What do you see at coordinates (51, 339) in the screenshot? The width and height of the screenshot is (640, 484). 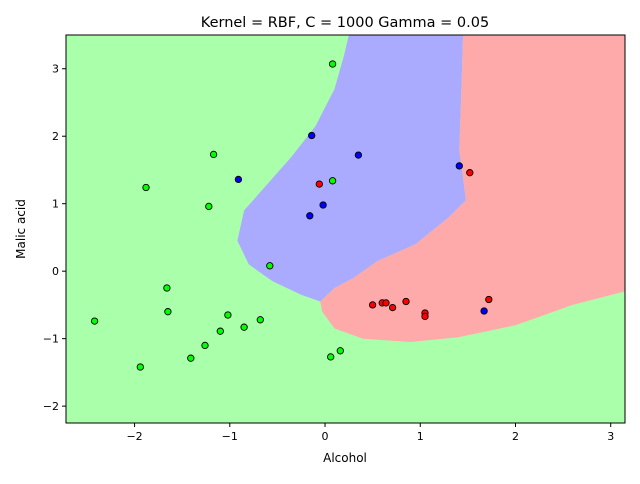 I see `y-tick-label: −1` at bounding box center [51, 339].